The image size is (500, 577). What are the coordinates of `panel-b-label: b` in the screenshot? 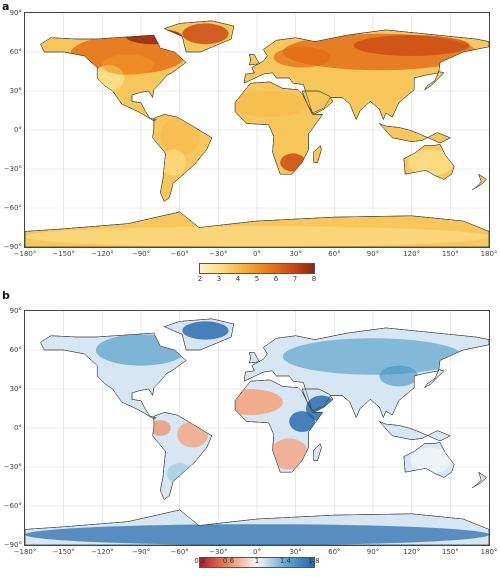 It's located at (6, 295).